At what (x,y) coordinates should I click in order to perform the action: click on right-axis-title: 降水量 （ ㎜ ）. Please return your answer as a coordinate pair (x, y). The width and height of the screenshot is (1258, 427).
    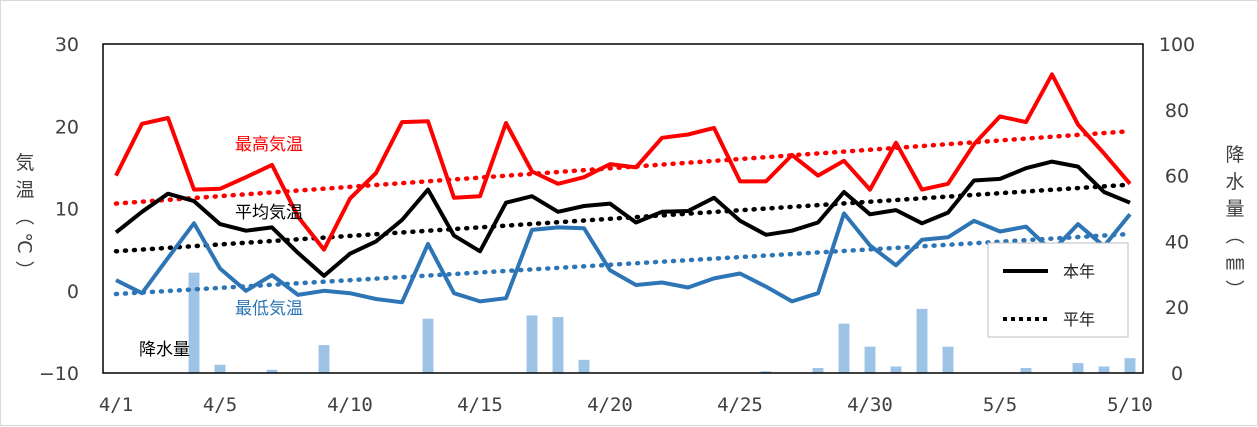
    Looking at the image, I should click on (1234, 221).